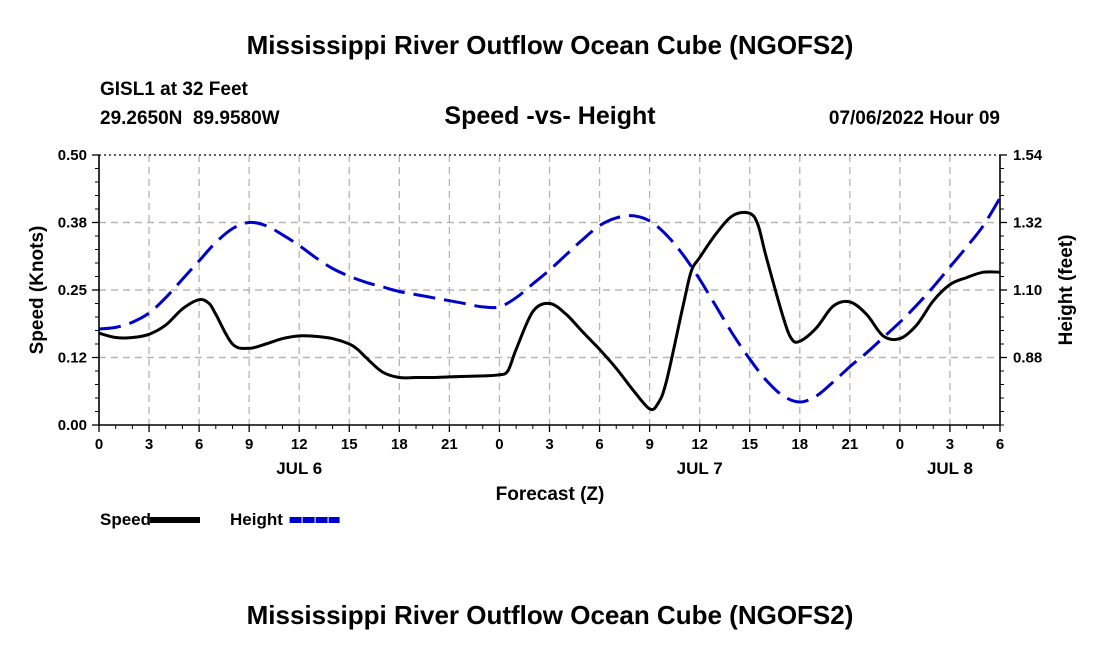 This screenshot has width=1100, height=650. What do you see at coordinates (72, 290) in the screenshot?
I see `y-left-tick-label: 0.25` at bounding box center [72, 290].